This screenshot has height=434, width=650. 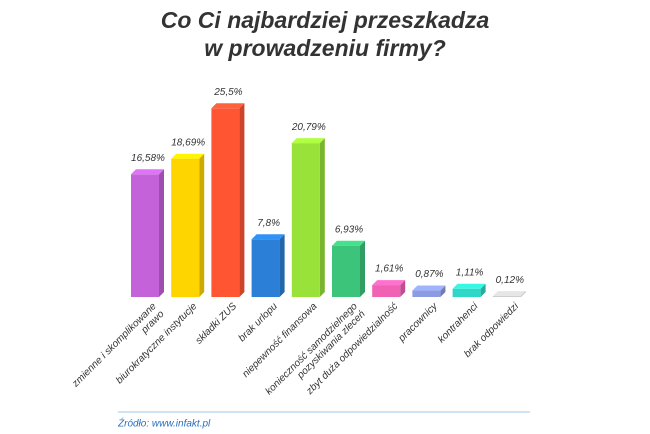 I want to click on value-label: 25,5%, so click(x=227, y=92).